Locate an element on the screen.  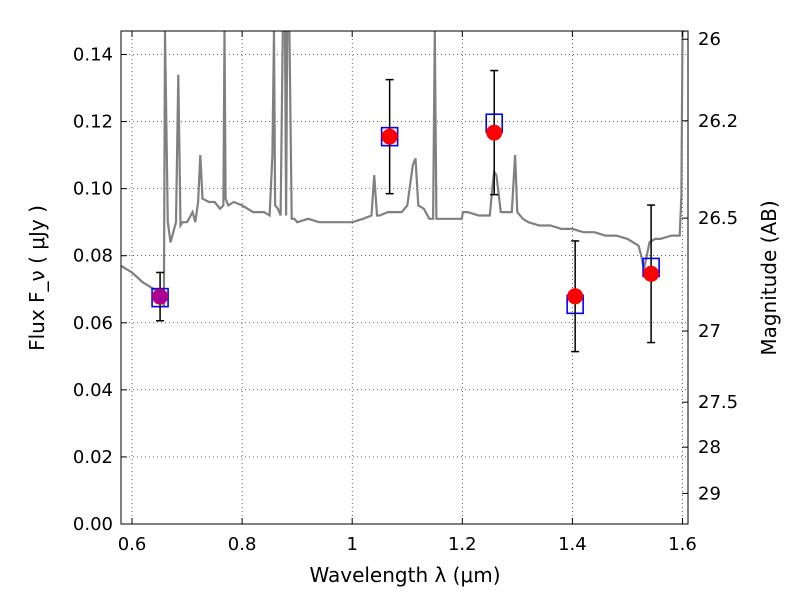
x-tick-label: 1.2 is located at coordinates (462, 544).